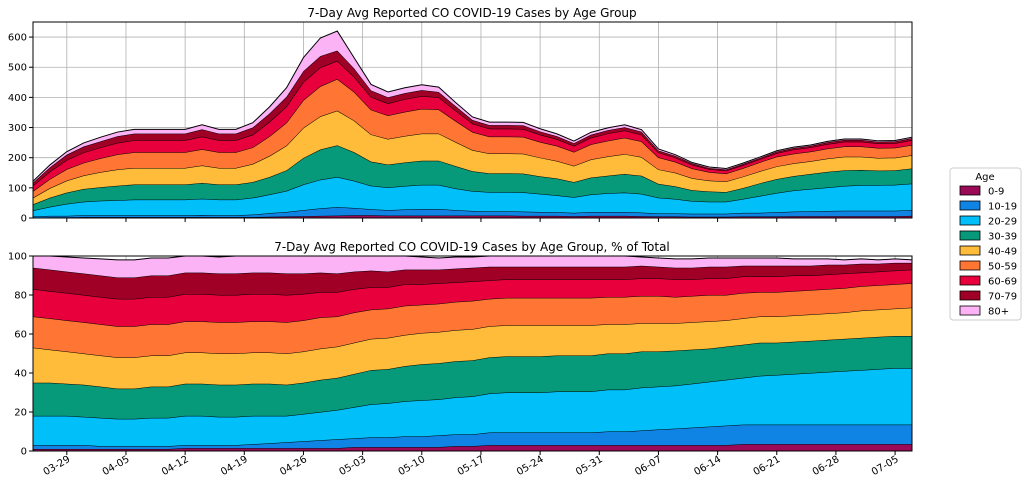 Image resolution: width=1027 pixels, height=488 pixels. Describe the element at coordinates (412, 466) in the screenshot. I see `x-tick-label: 05-10` at that location.